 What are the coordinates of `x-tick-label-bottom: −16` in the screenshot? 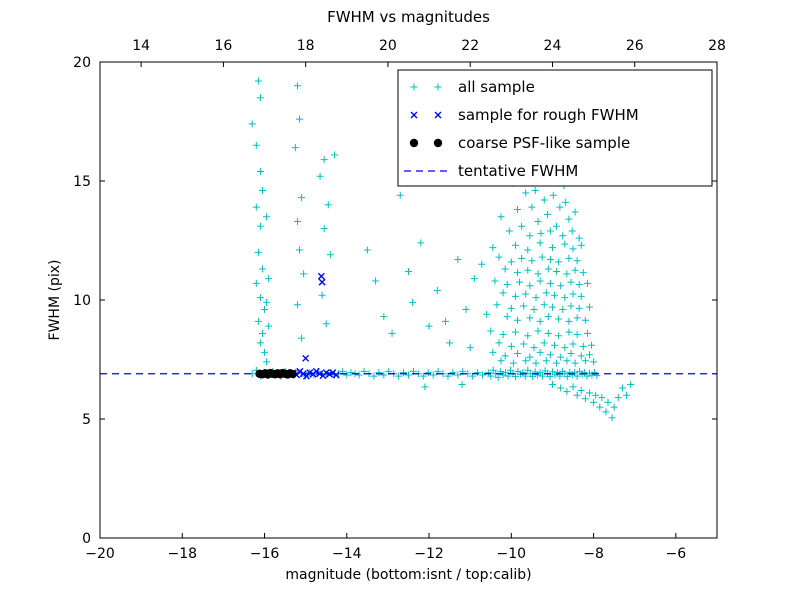 It's located at (265, 554).